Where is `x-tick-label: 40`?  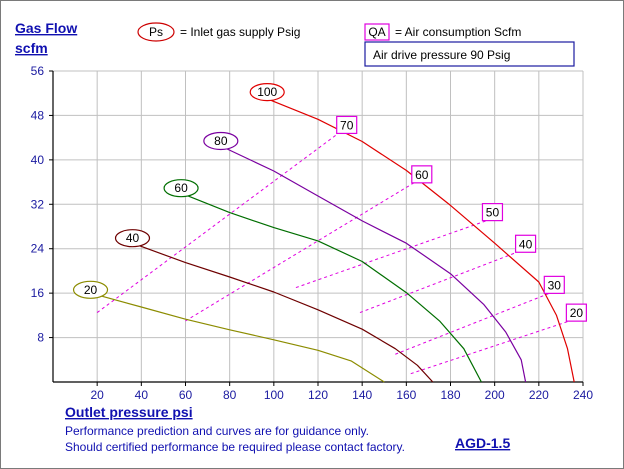
x-tick-label: 40 is located at coordinates (142, 395).